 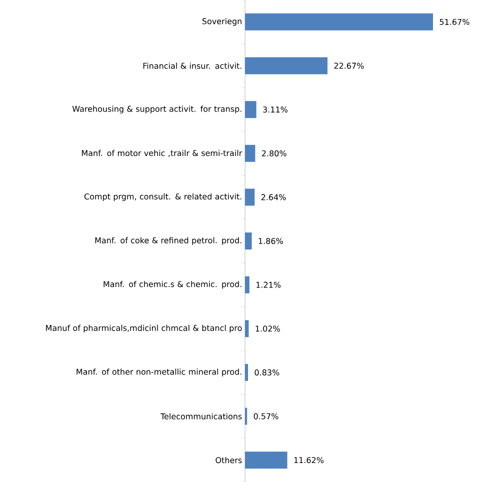 I want to click on data-label: 51.67%, so click(x=455, y=21).